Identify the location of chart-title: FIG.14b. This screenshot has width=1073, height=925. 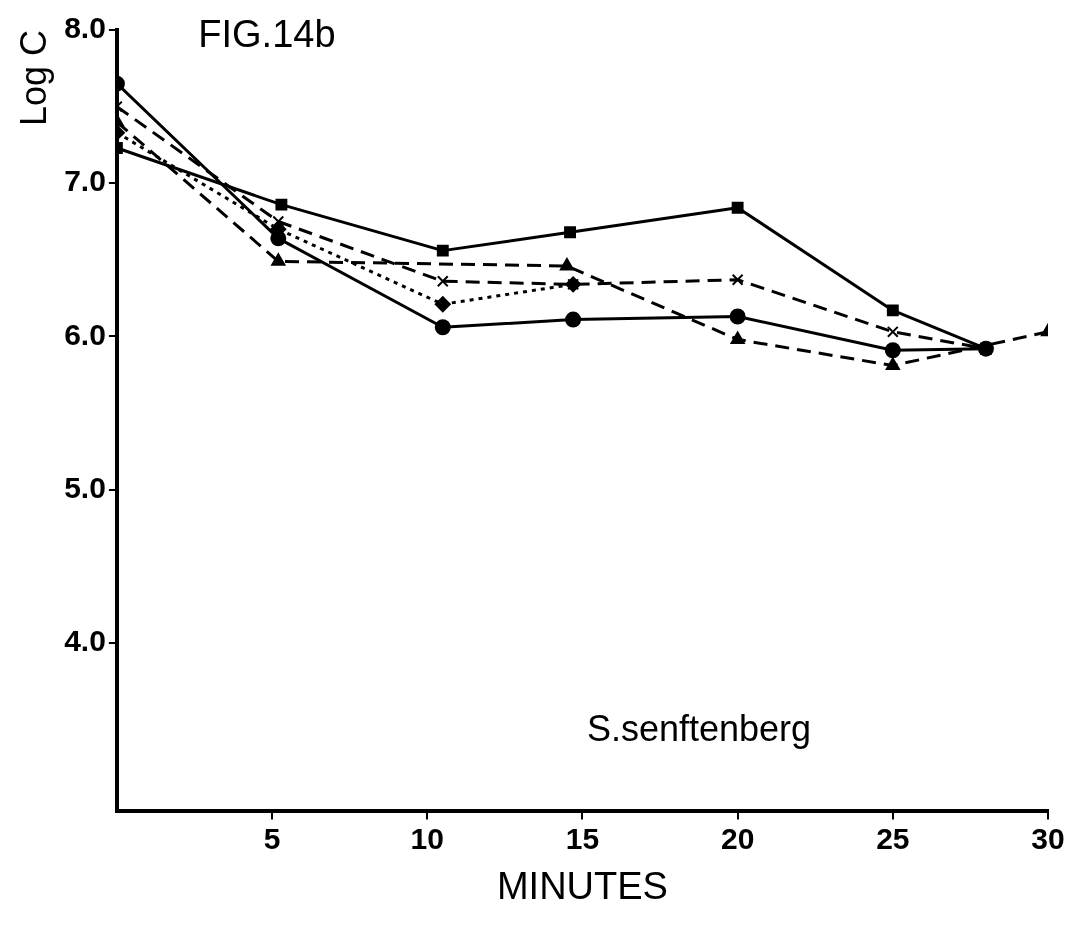
(267, 34).